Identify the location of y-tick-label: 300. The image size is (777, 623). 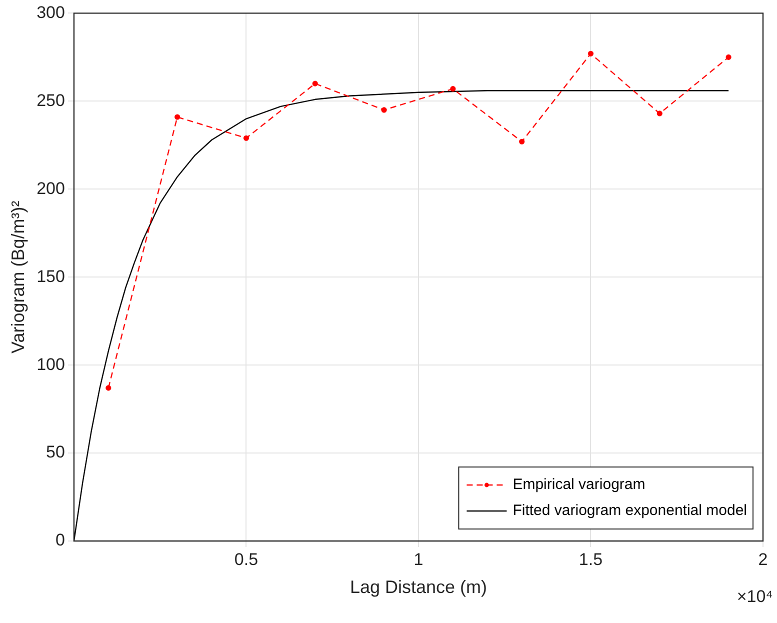
(50, 12).